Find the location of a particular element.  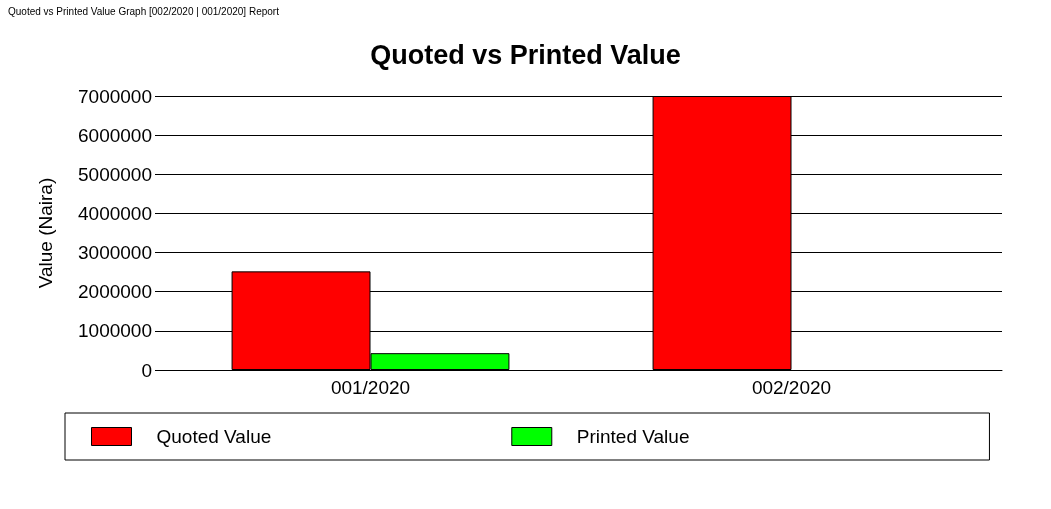

x-tick-label: 002/2020 is located at coordinates (791, 387).